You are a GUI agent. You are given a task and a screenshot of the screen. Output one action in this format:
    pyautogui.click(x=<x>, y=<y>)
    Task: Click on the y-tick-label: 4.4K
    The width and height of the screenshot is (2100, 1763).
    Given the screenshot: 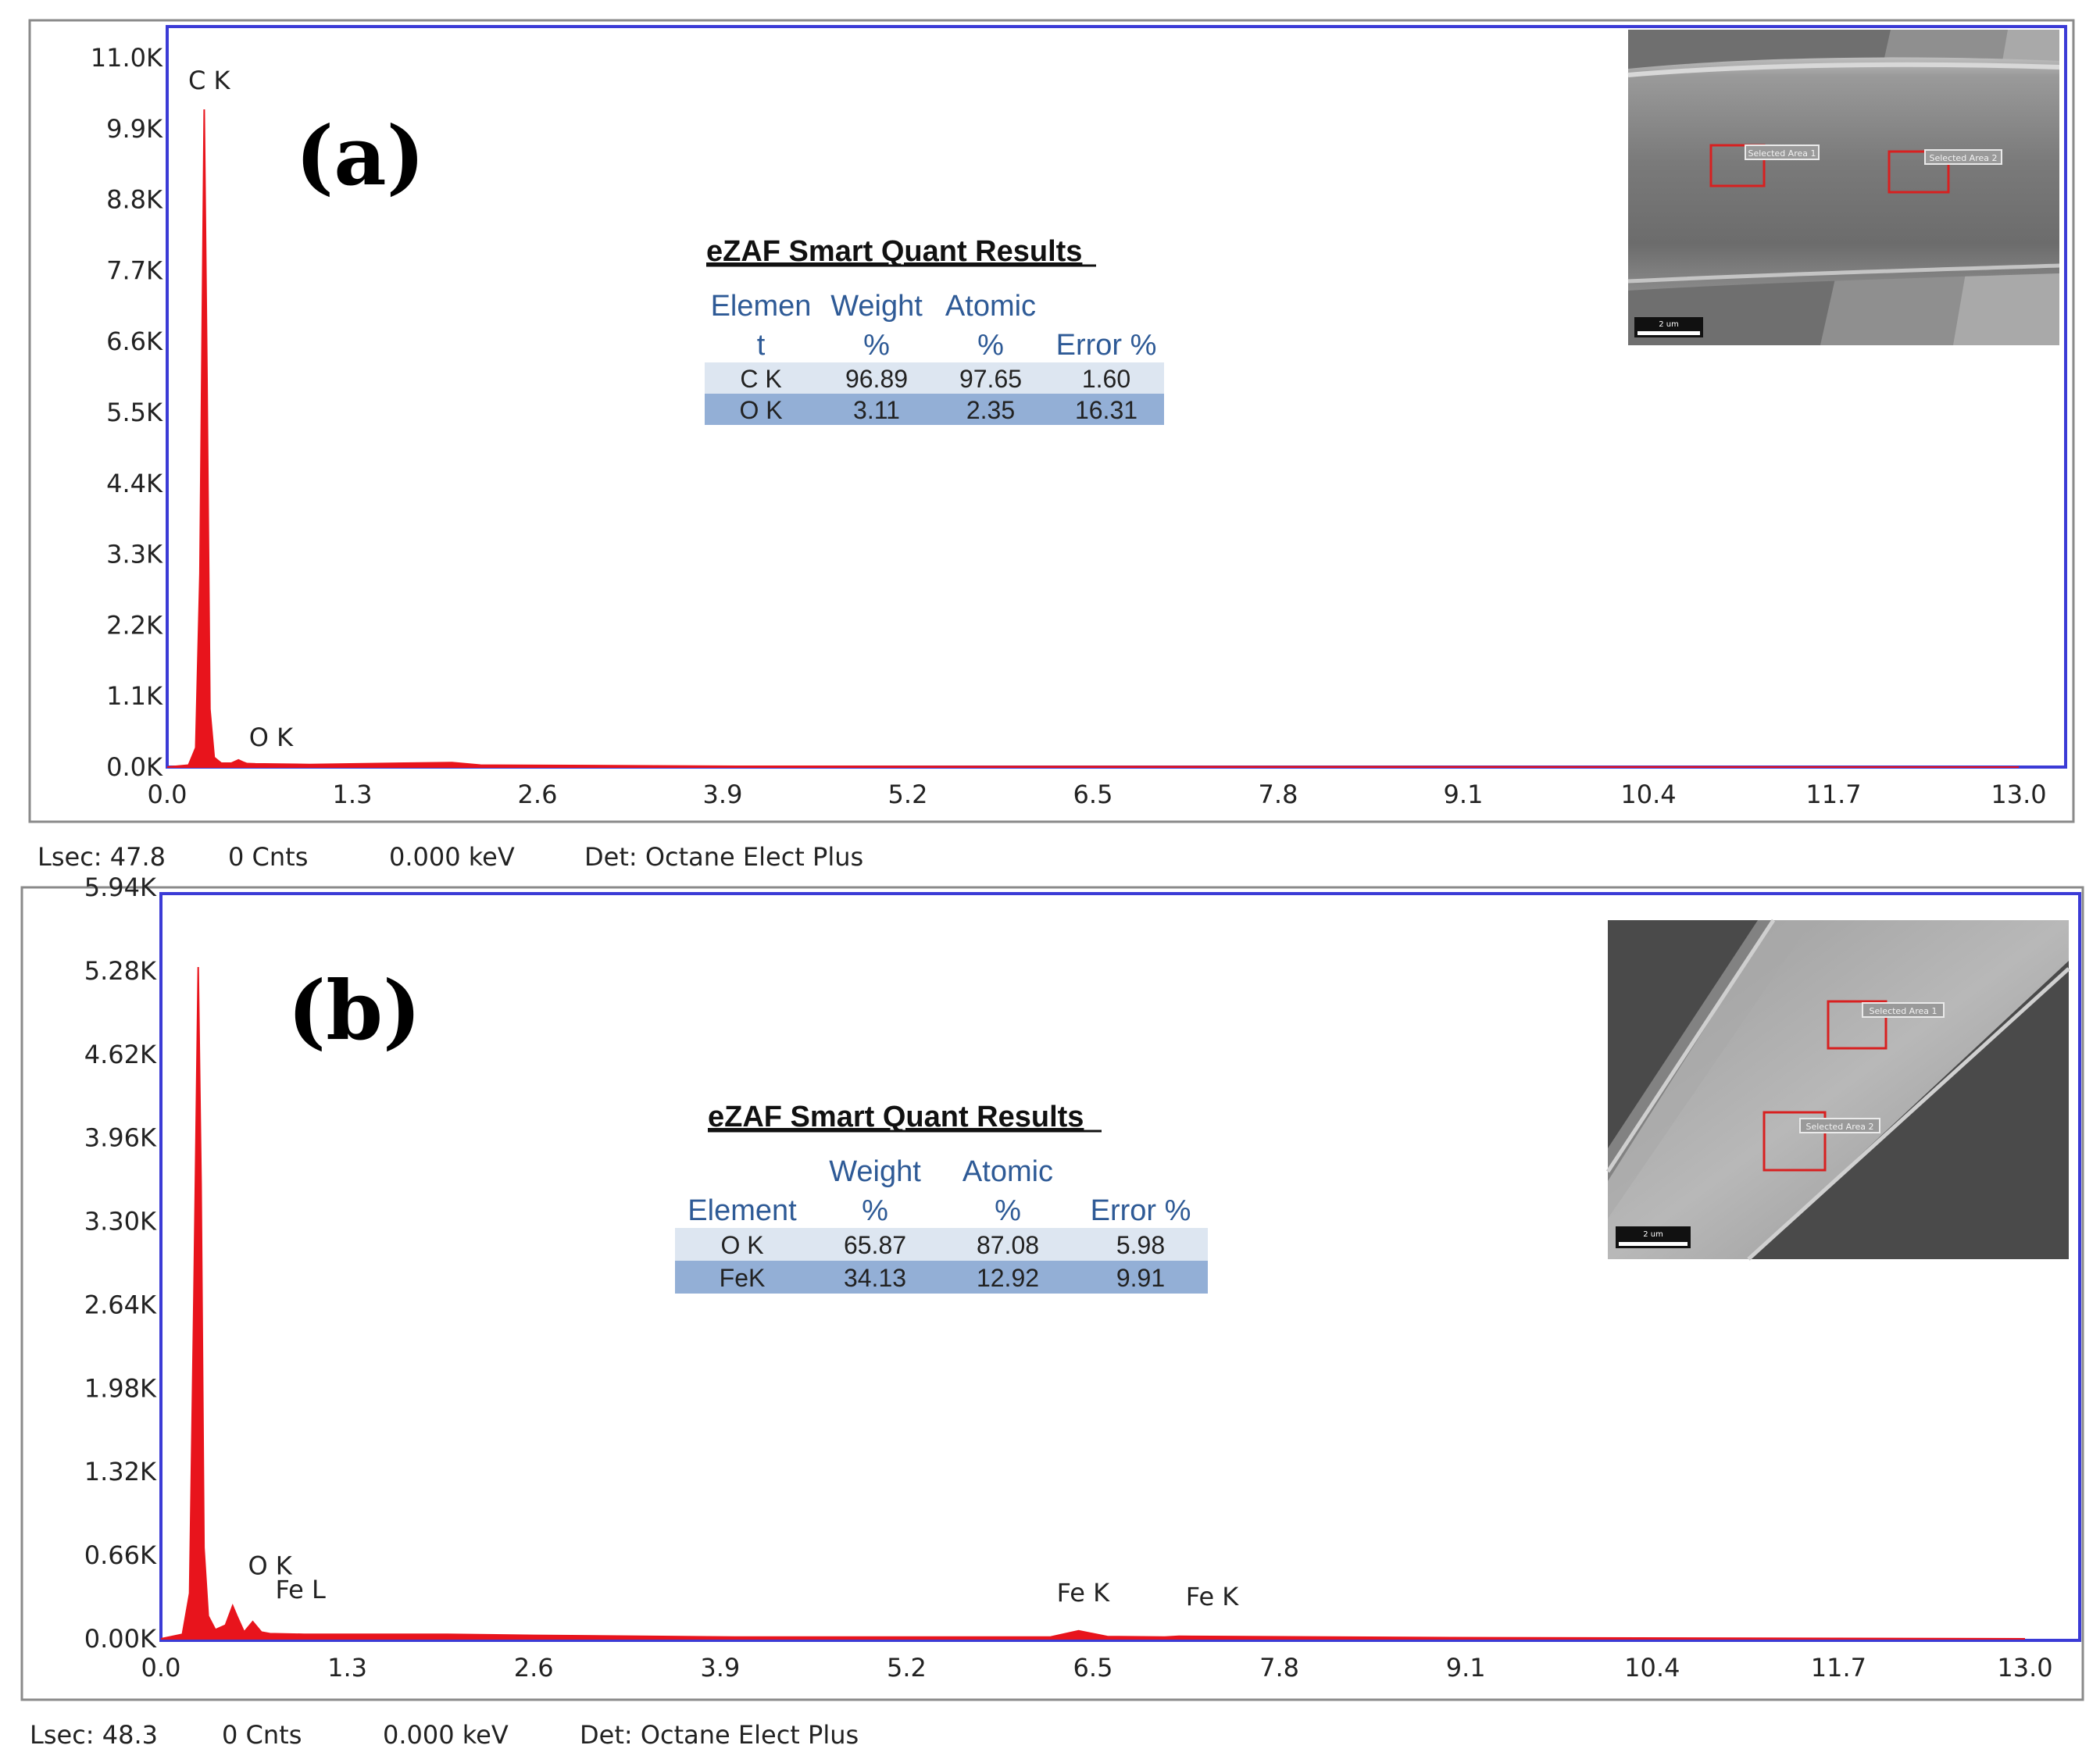 What is the action you would take?
    pyautogui.click(x=134, y=484)
    